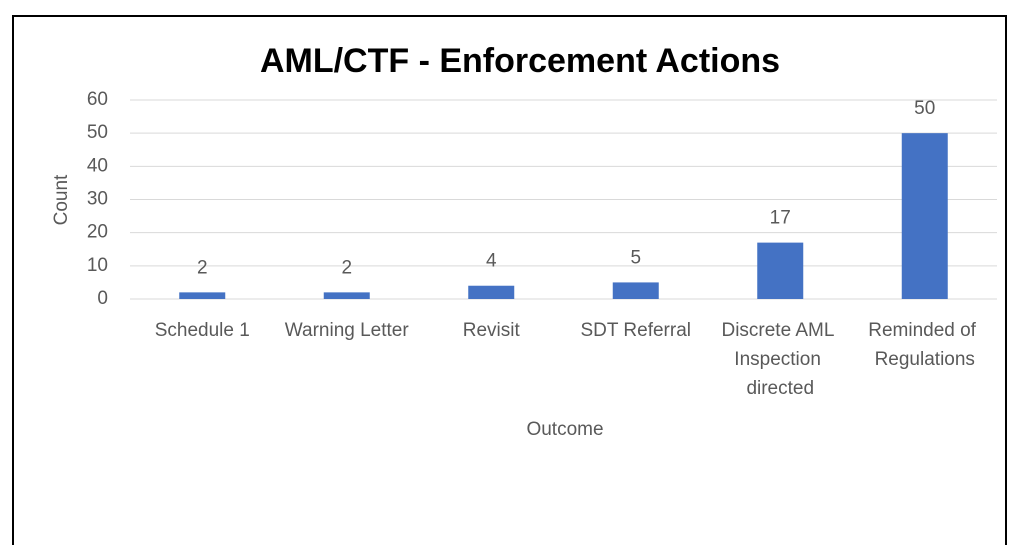  Describe the element at coordinates (97, 99) in the screenshot. I see `y-tick-label: 60` at that location.